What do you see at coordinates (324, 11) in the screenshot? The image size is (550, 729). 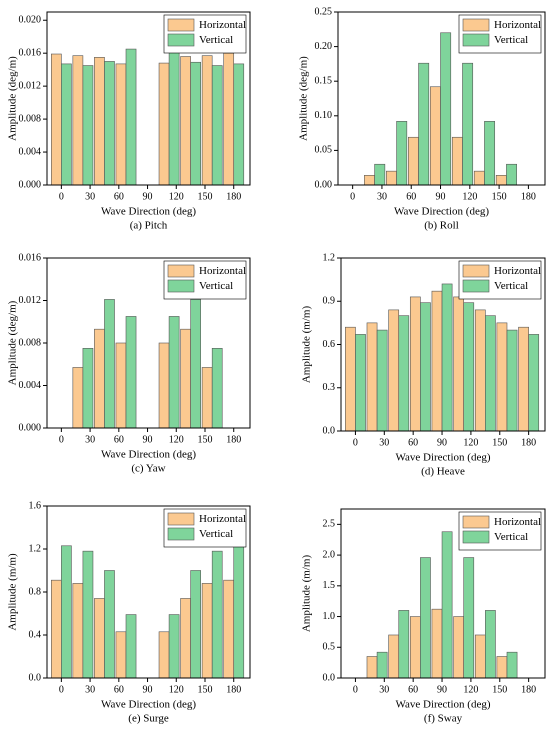 I see `y-tick-label: 0.25` at bounding box center [324, 11].